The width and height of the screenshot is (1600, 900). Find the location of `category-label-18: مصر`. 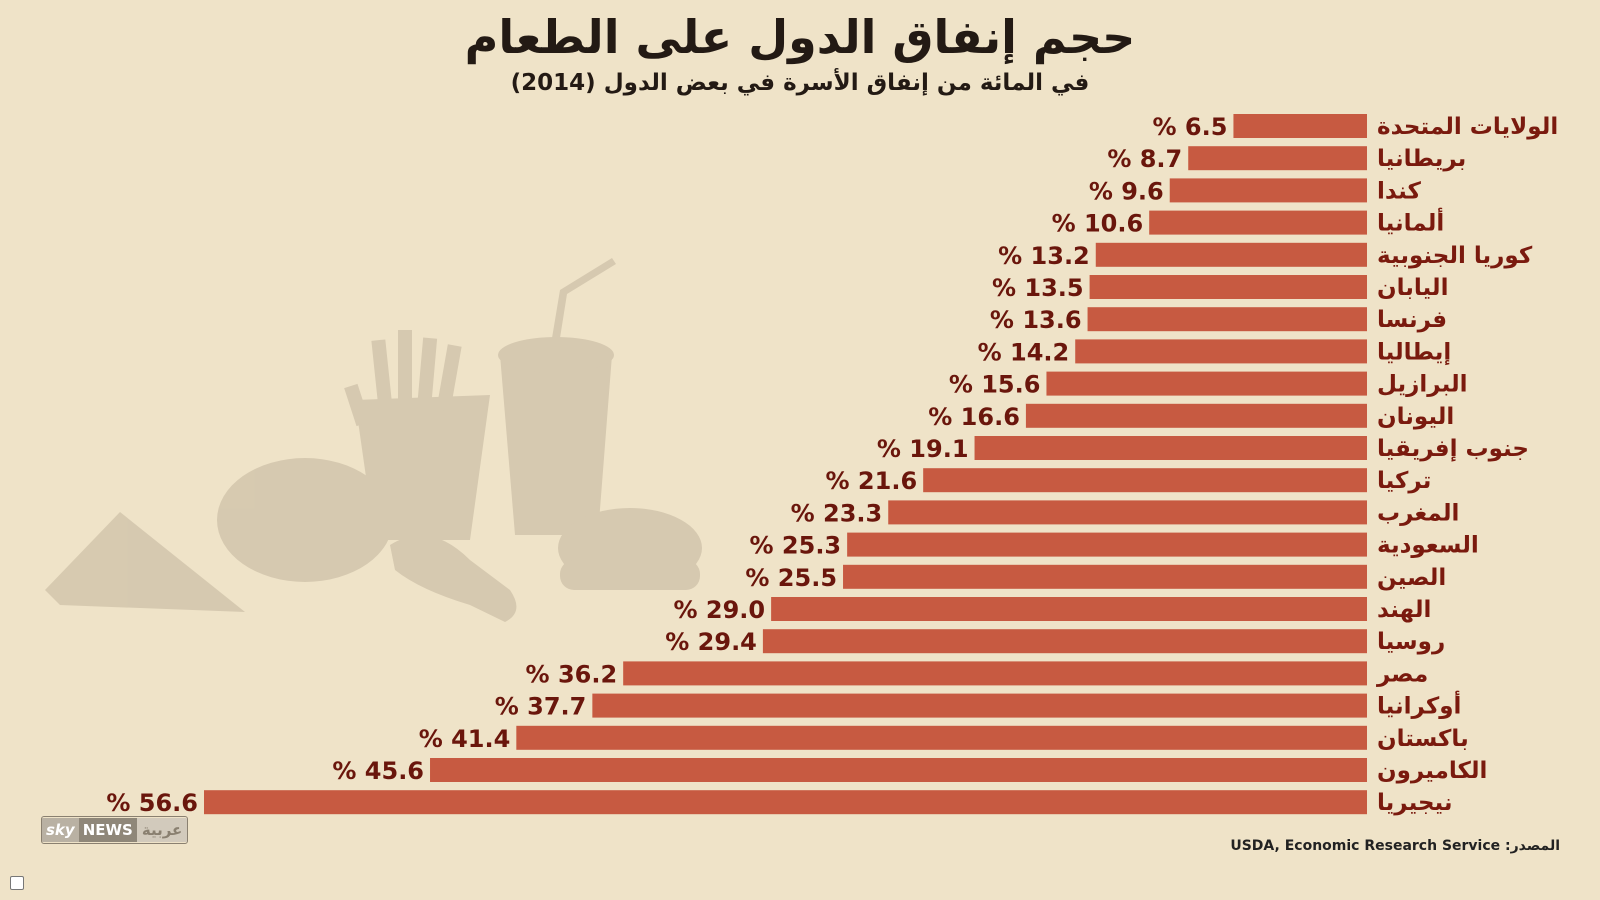

category-label-18: مصر is located at coordinates (1402, 674).